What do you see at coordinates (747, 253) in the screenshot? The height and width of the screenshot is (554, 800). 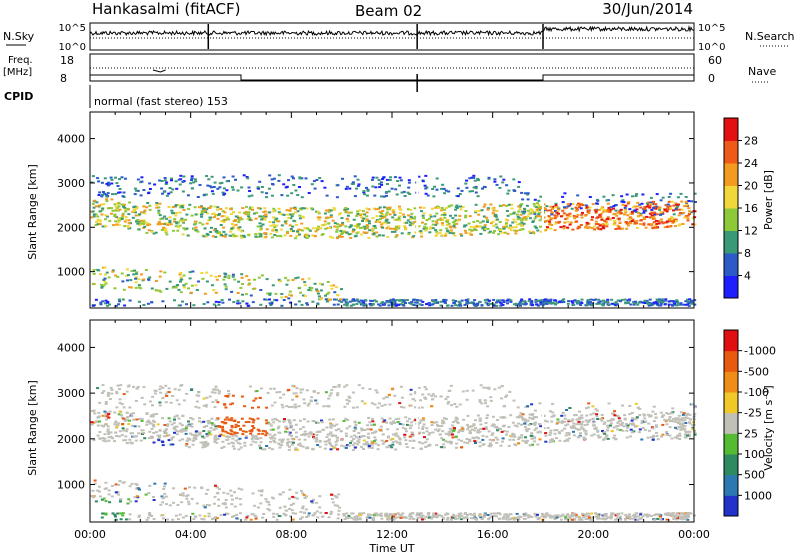 I see `colorbar-tick-label: 8` at bounding box center [747, 253].